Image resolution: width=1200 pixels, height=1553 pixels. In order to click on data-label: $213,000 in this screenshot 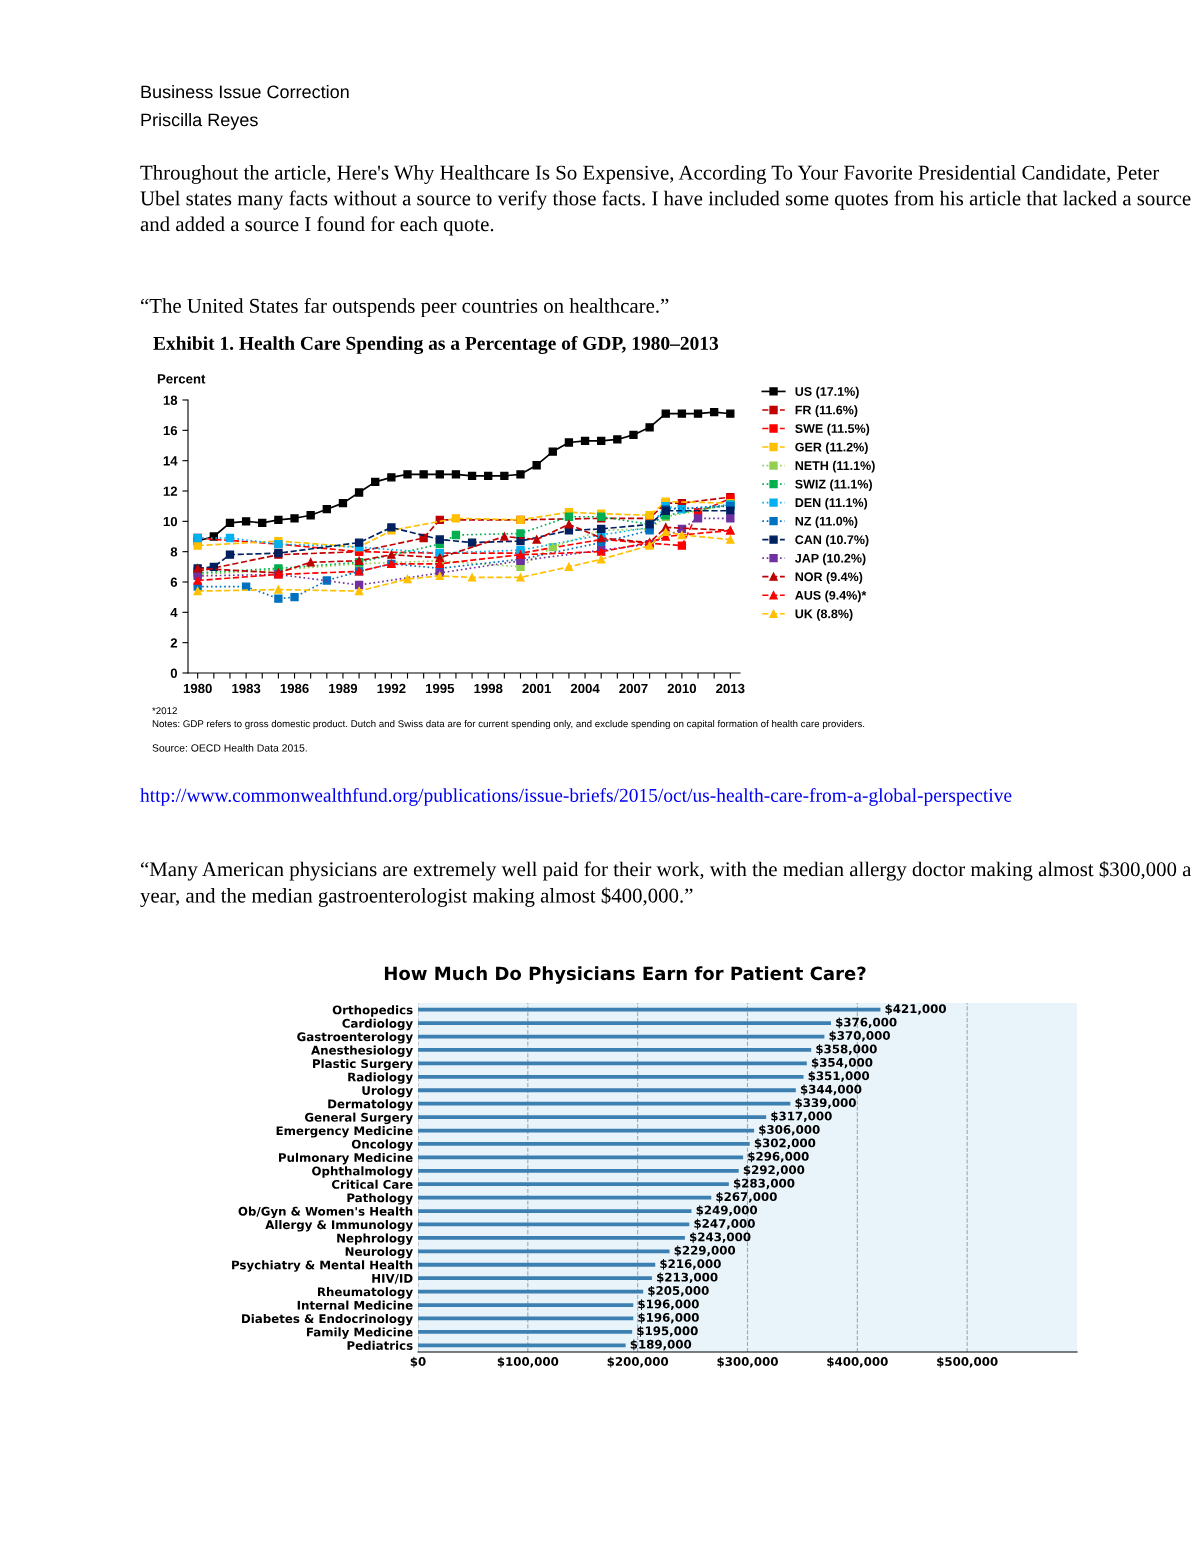, I will do `click(687, 1278)`.